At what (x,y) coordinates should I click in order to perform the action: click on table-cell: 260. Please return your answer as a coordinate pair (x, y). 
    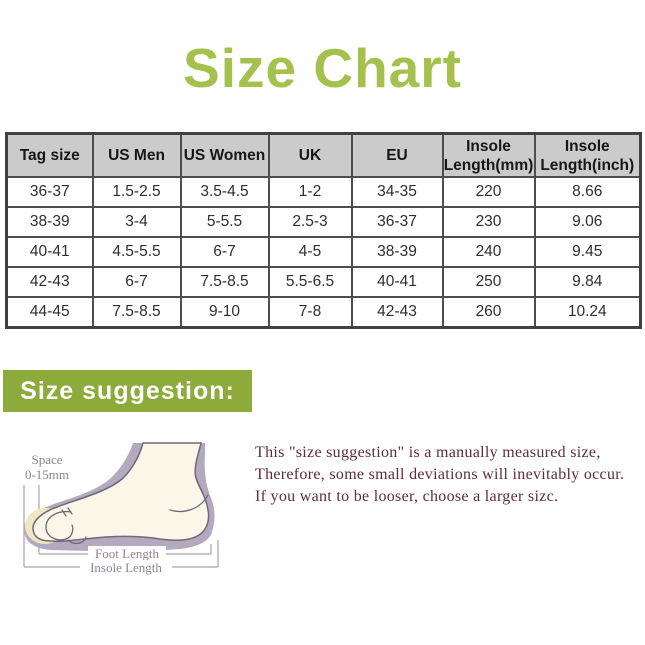
    Looking at the image, I should click on (488, 312).